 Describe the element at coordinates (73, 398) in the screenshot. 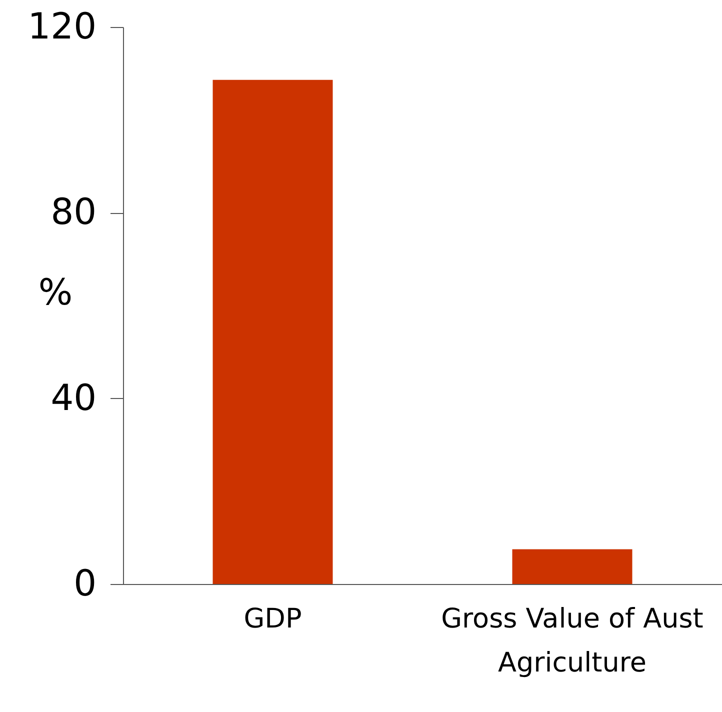

I see `y-tick-label: 40` at that location.